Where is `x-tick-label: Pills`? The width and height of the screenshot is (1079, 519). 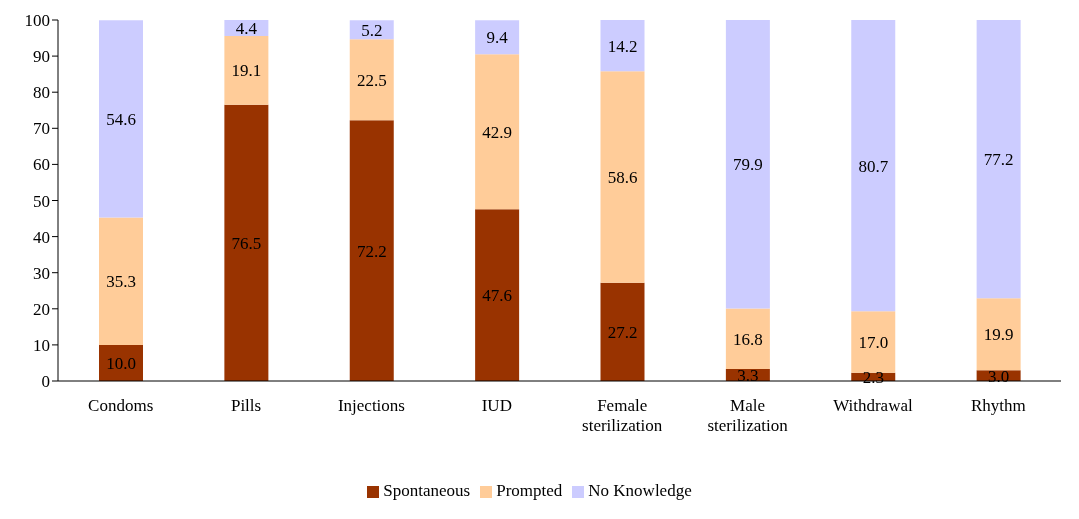 x-tick-label: Pills is located at coordinates (246, 405).